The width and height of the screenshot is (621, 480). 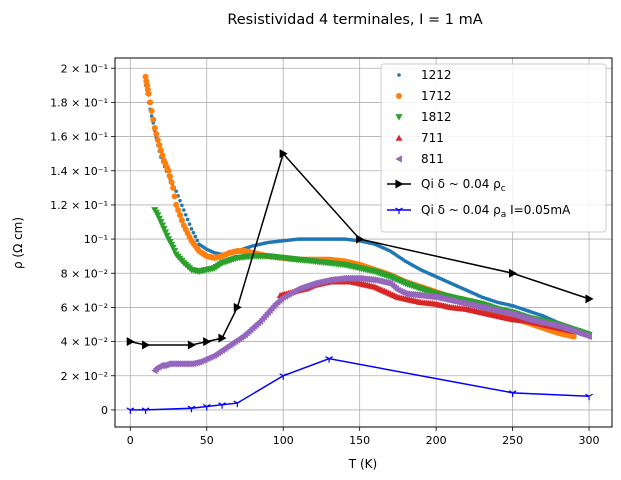 What do you see at coordinates (432, 138) in the screenshot?
I see `legend-label: 711` at bounding box center [432, 138].